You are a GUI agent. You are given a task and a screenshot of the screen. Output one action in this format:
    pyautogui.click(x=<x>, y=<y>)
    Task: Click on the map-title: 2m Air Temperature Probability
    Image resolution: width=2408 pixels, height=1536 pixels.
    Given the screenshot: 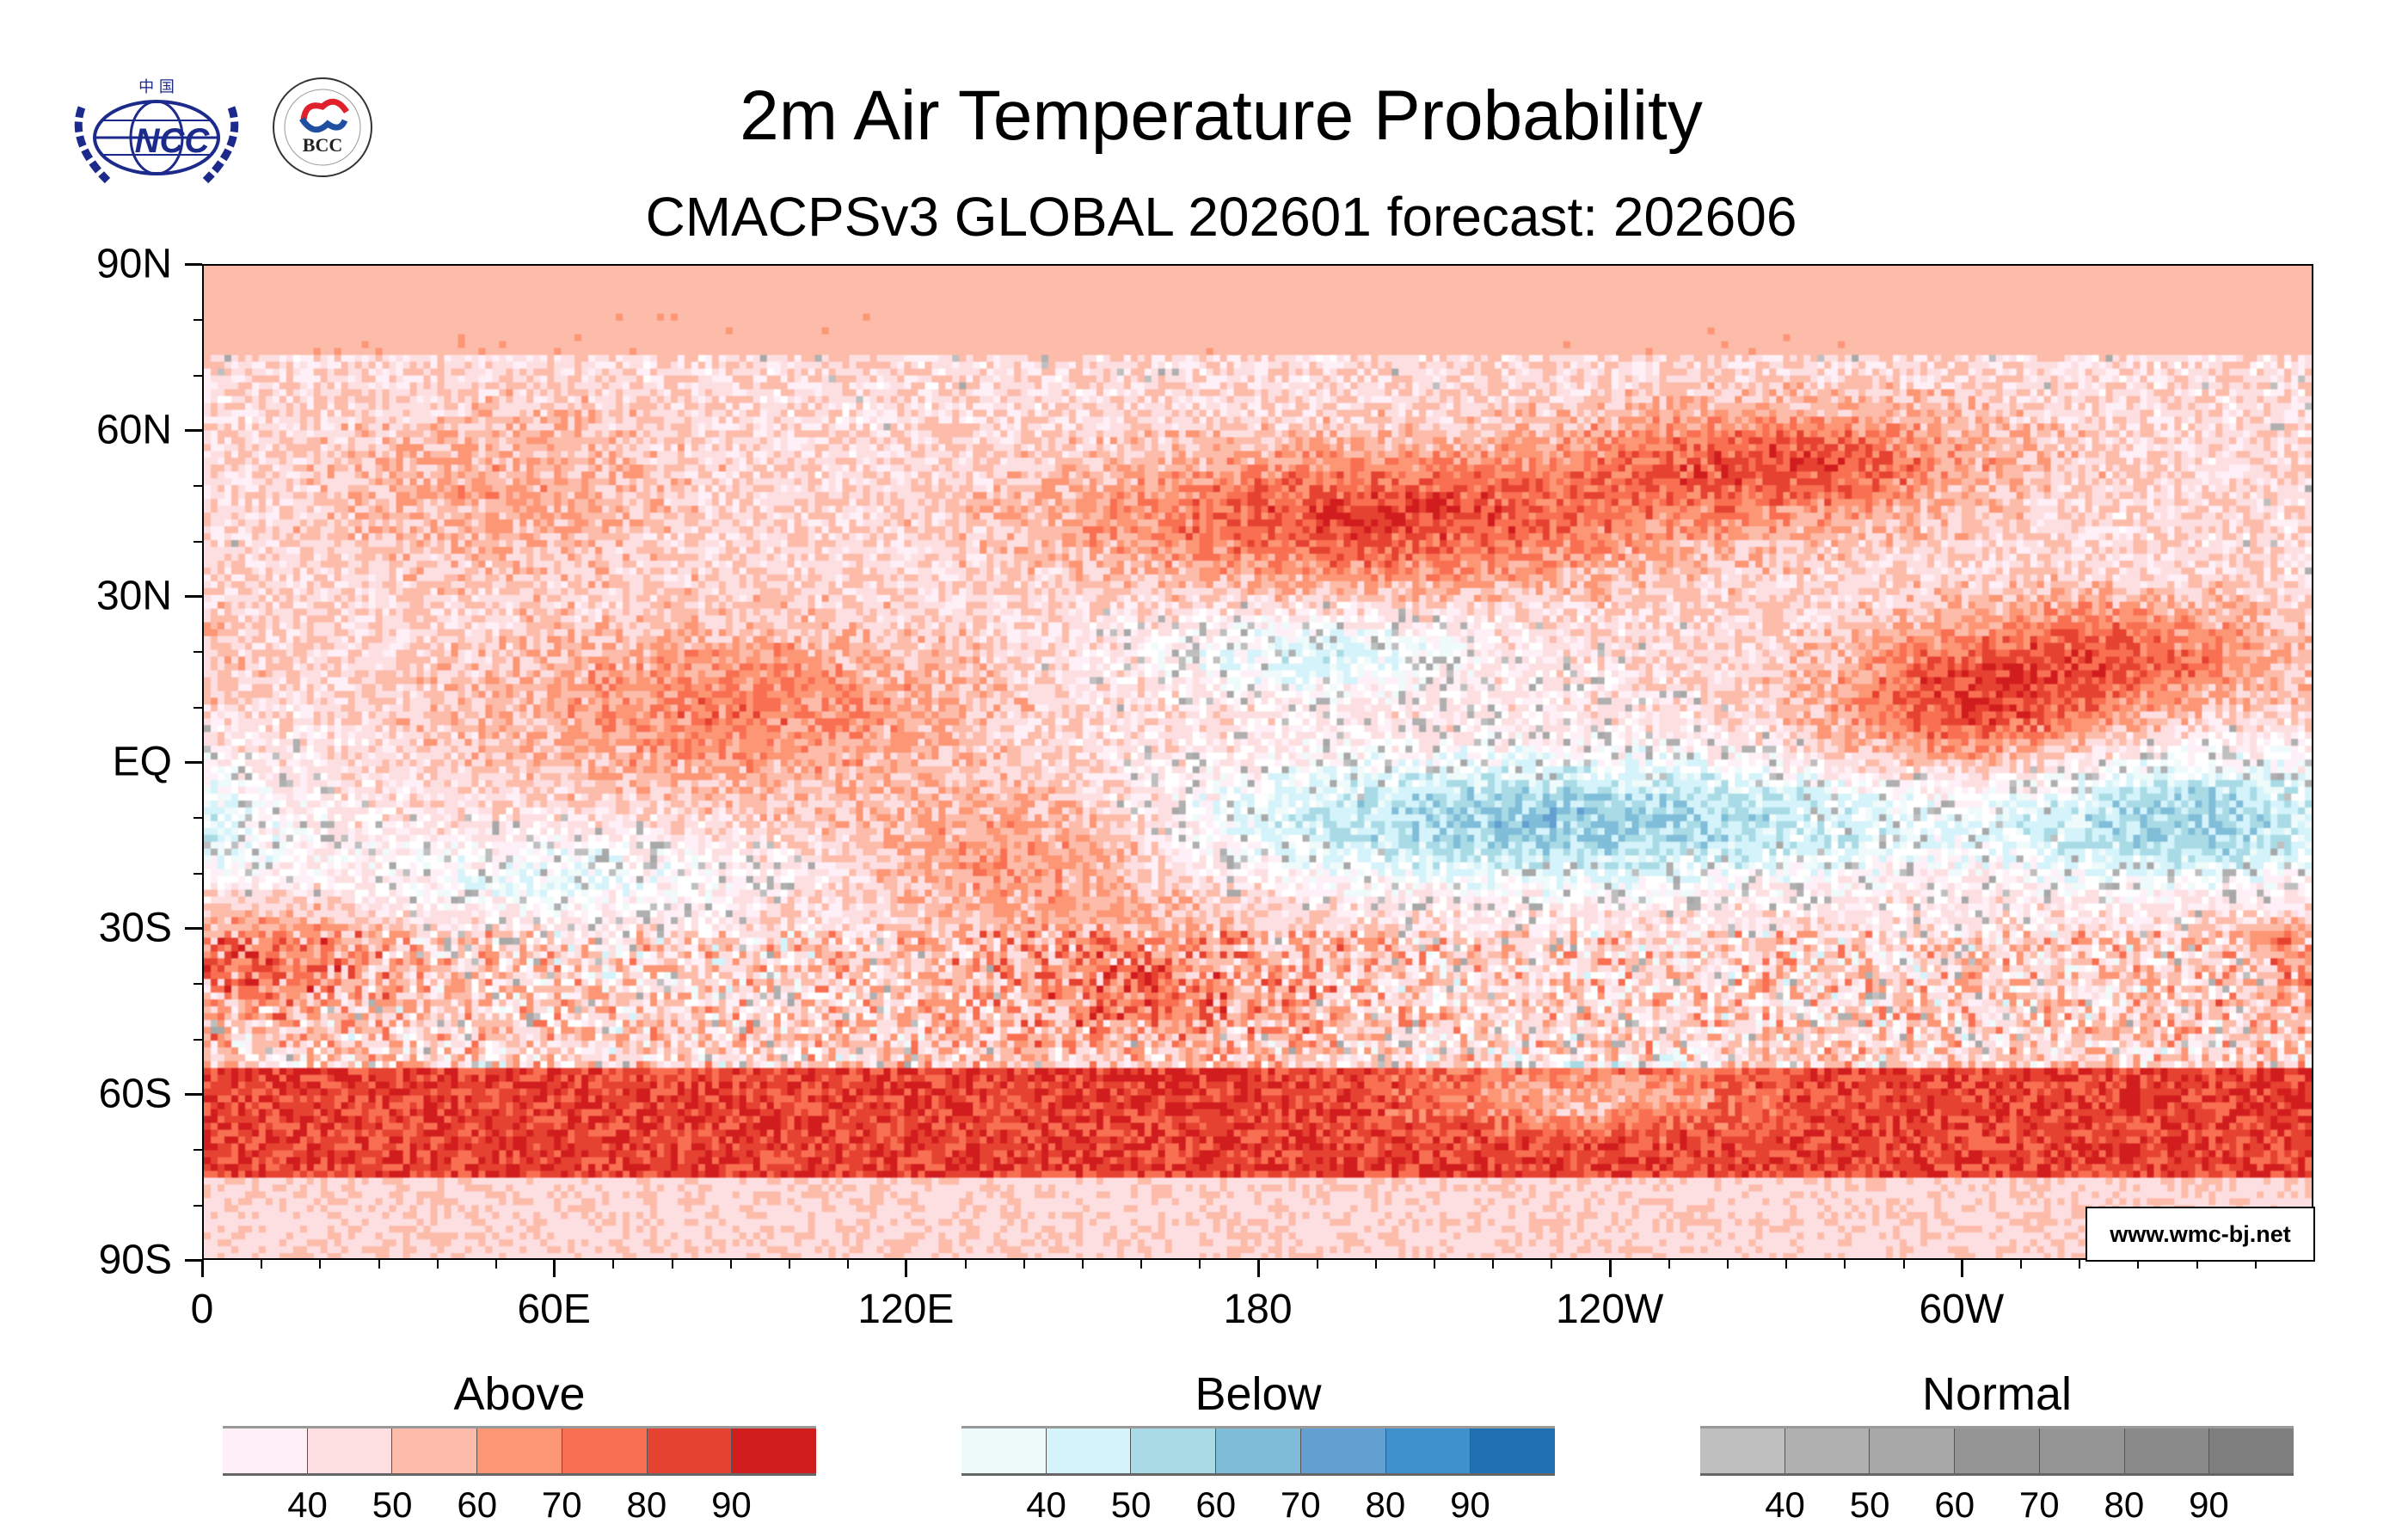 What is the action you would take?
    pyautogui.click(x=1221, y=116)
    